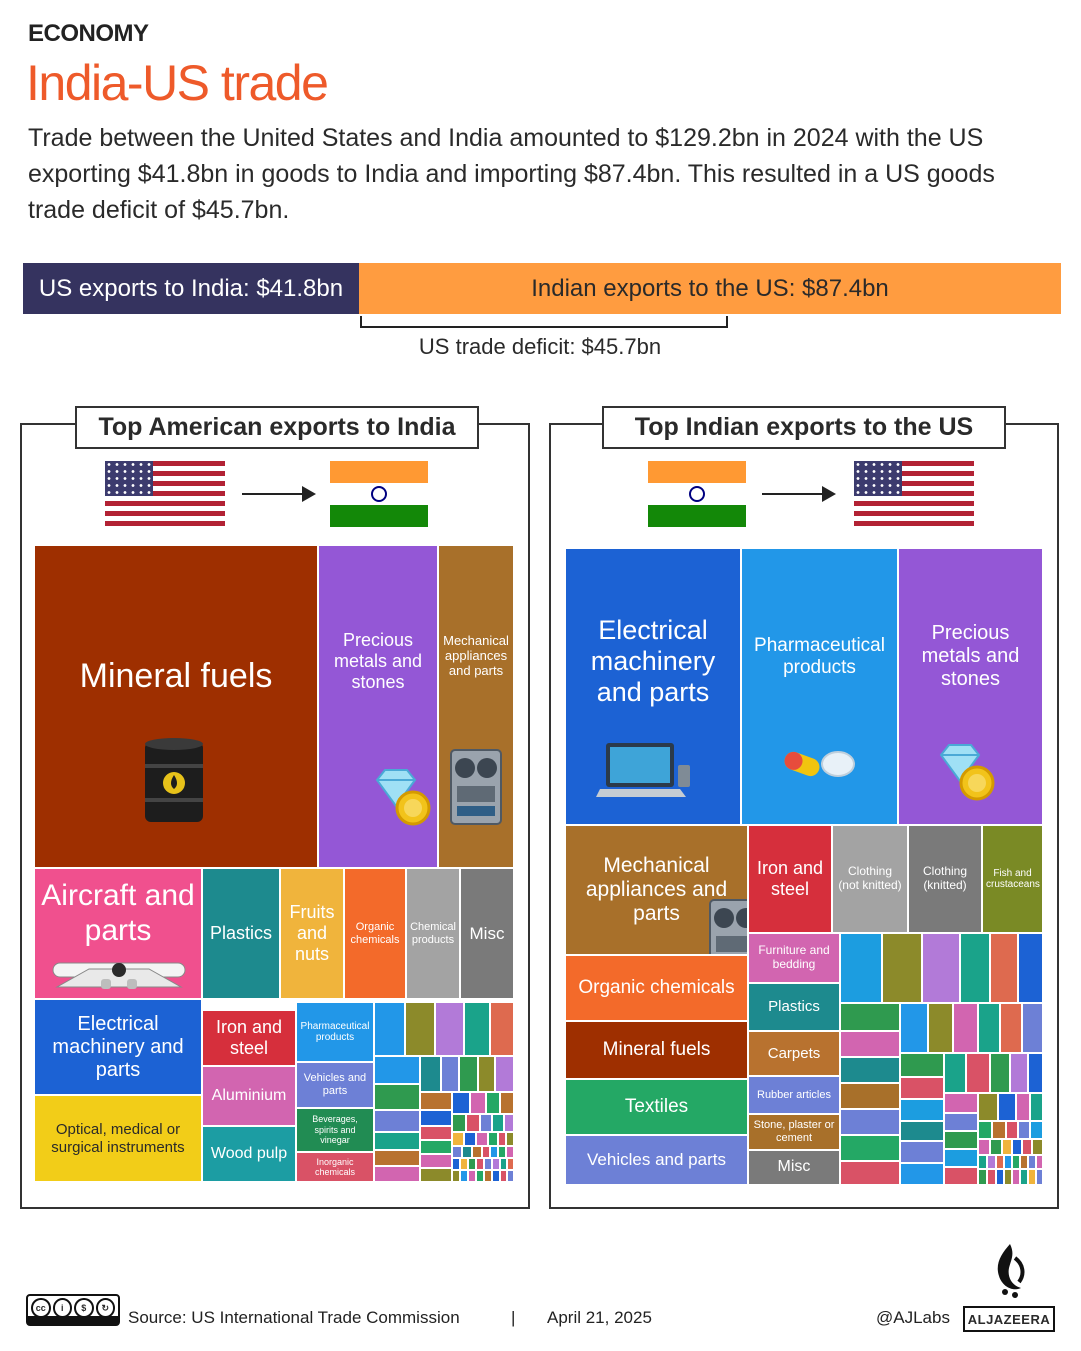 The image size is (1081, 1351). I want to click on treemap-cell-label: Wood pulp, so click(249, 1153).